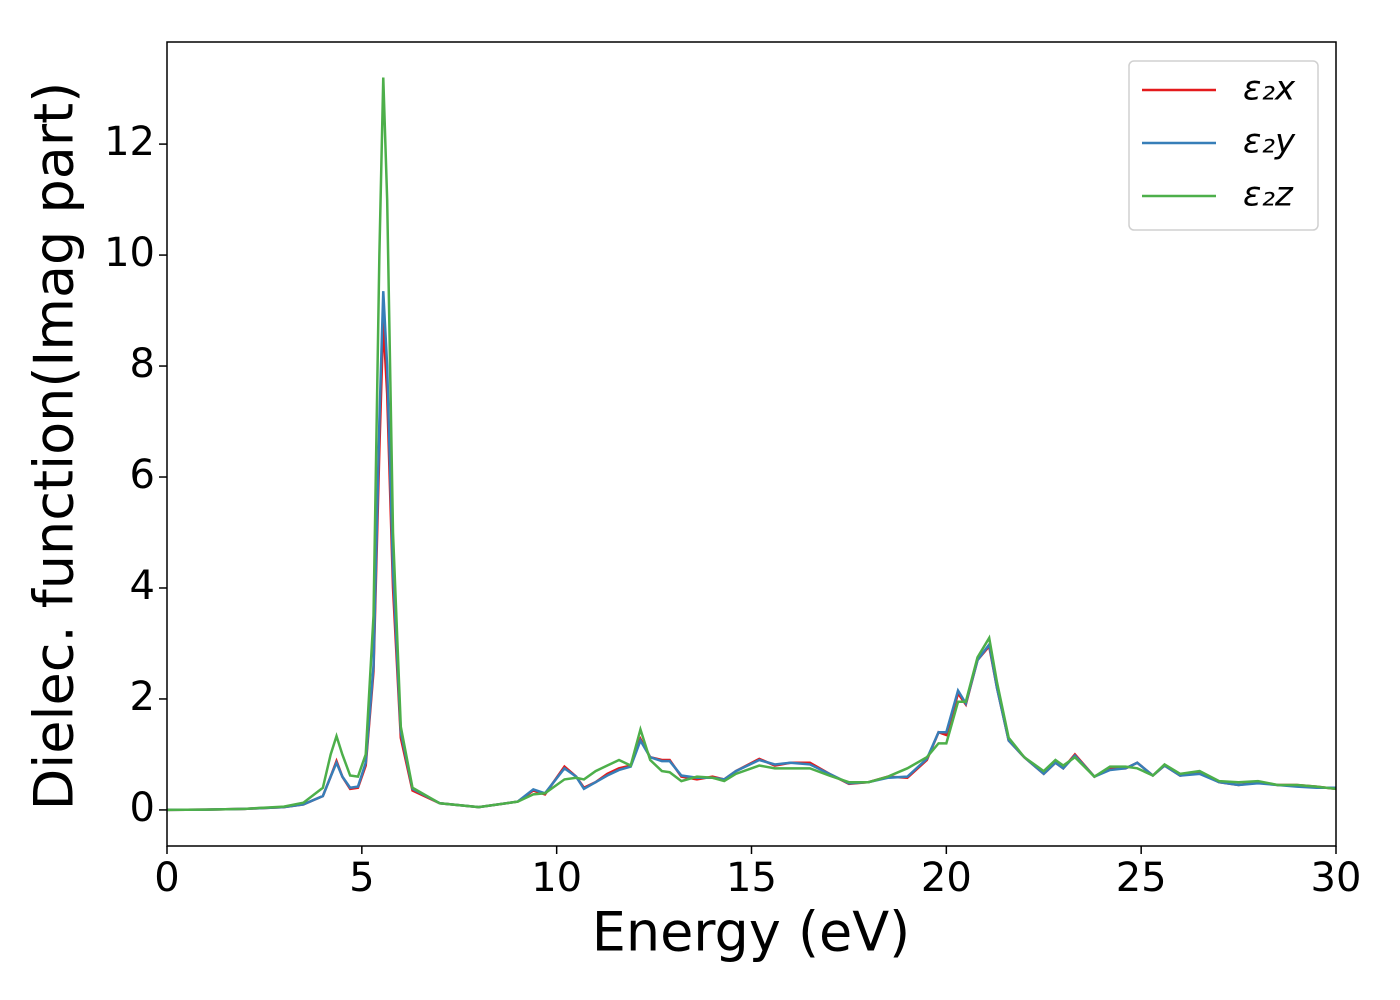 This screenshot has width=1400, height=1000. I want to click on y-tick-label: 2, so click(142, 697).